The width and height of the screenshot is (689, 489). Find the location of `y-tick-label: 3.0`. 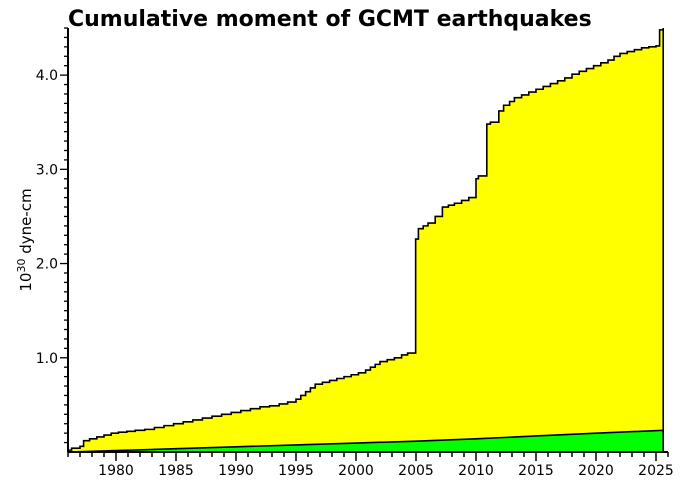

y-tick-label: 3.0 is located at coordinates (47, 170).